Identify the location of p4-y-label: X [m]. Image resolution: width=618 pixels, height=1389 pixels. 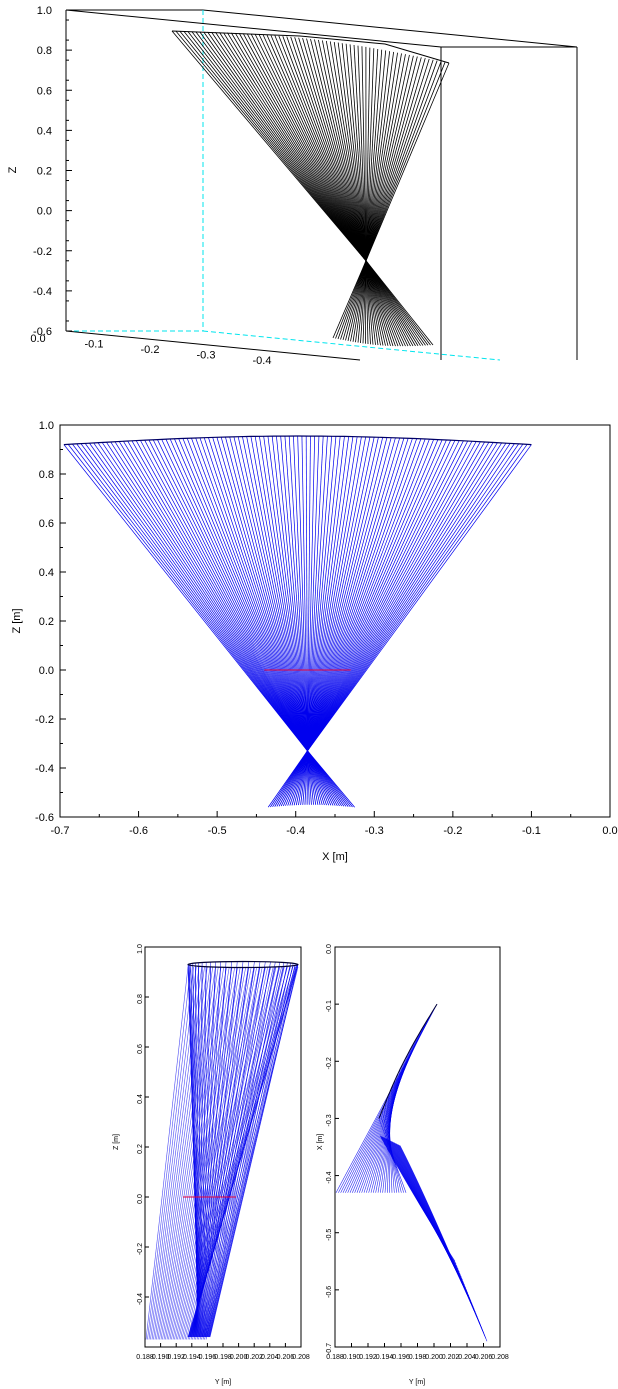
(320, 1142).